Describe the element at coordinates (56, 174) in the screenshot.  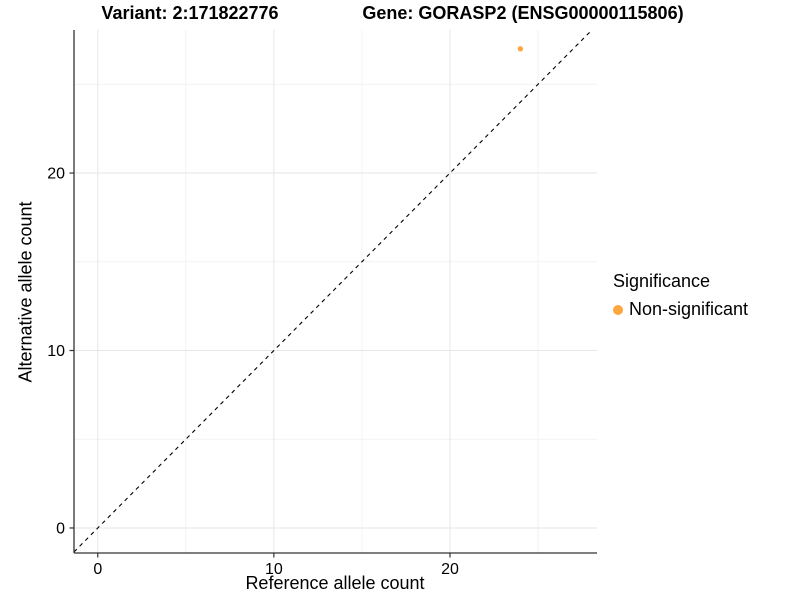
I see `y-tick-label: 20` at that location.